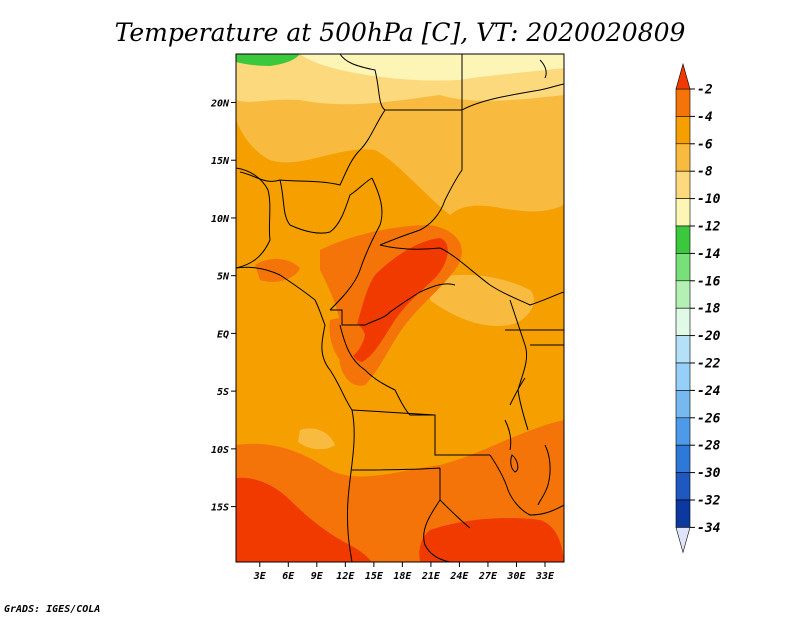  I want to click on colorbar-label: -14, so click(709, 254).